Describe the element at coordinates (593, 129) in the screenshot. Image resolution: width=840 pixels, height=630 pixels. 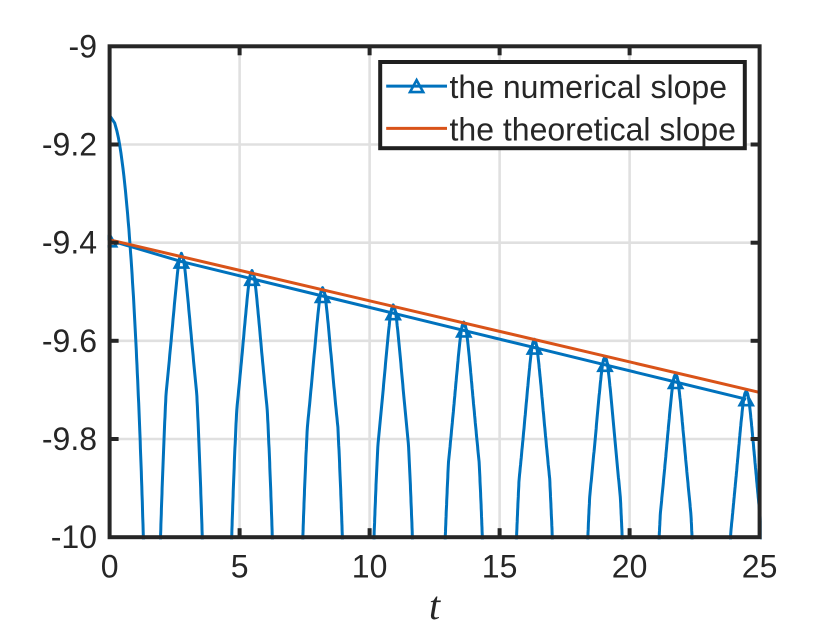
I see `svg-text: the theoretical slope` at that location.